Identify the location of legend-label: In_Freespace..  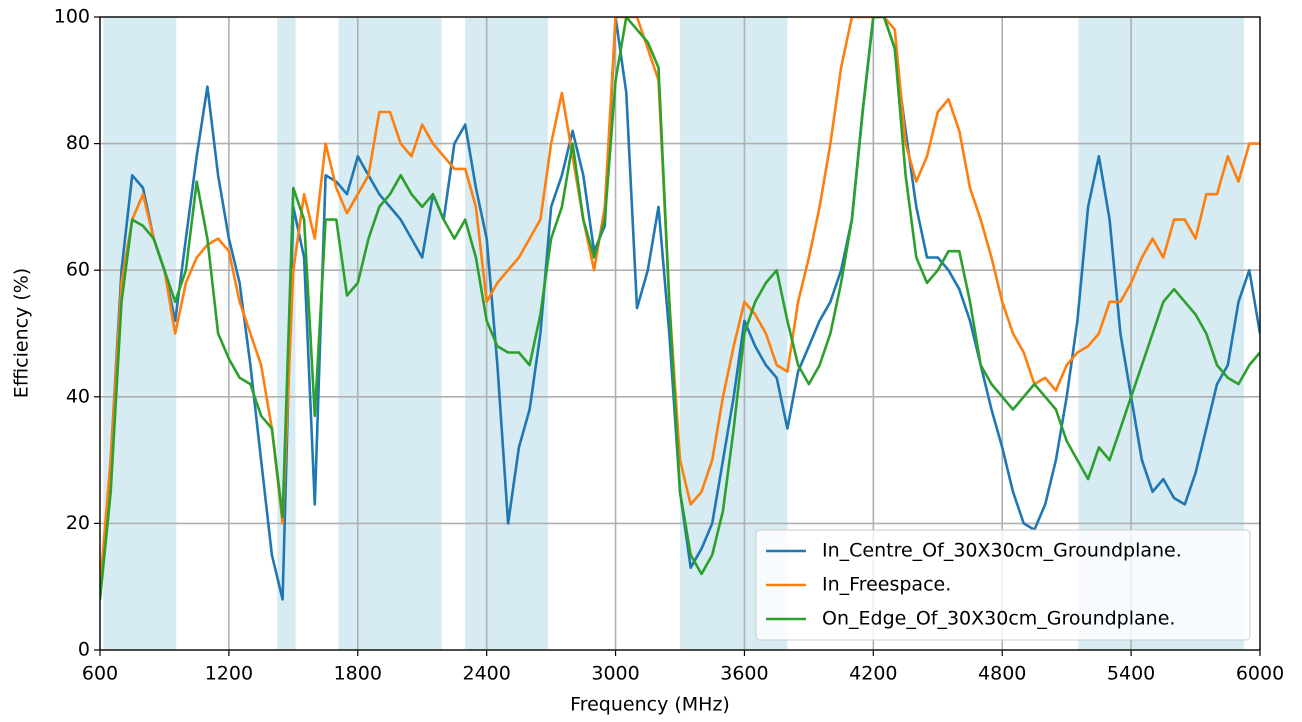
(886, 585).